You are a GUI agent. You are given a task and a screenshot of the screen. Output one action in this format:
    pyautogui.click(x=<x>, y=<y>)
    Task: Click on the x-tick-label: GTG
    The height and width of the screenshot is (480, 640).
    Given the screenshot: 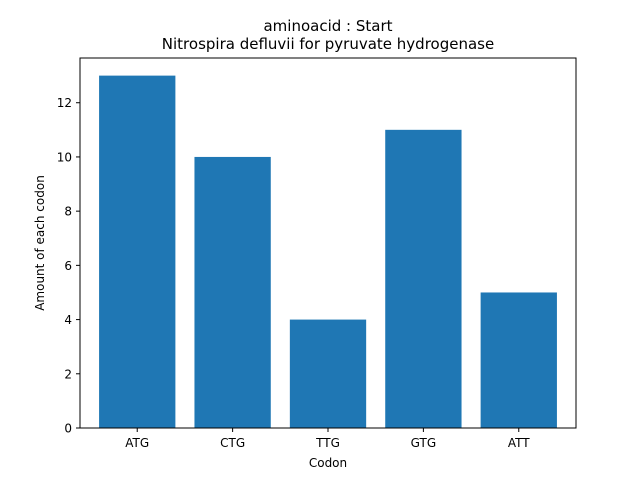 What is the action you would take?
    pyautogui.click(x=424, y=443)
    